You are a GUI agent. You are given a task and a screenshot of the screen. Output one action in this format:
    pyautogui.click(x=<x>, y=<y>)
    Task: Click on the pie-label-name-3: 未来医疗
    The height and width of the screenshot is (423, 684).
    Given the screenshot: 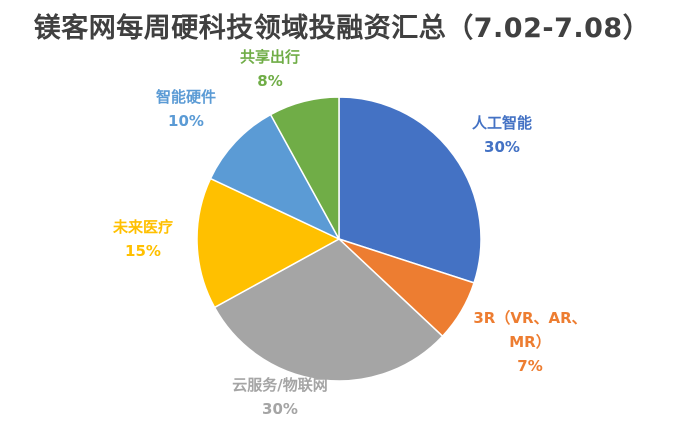 What is the action you would take?
    pyautogui.click(x=142, y=227)
    